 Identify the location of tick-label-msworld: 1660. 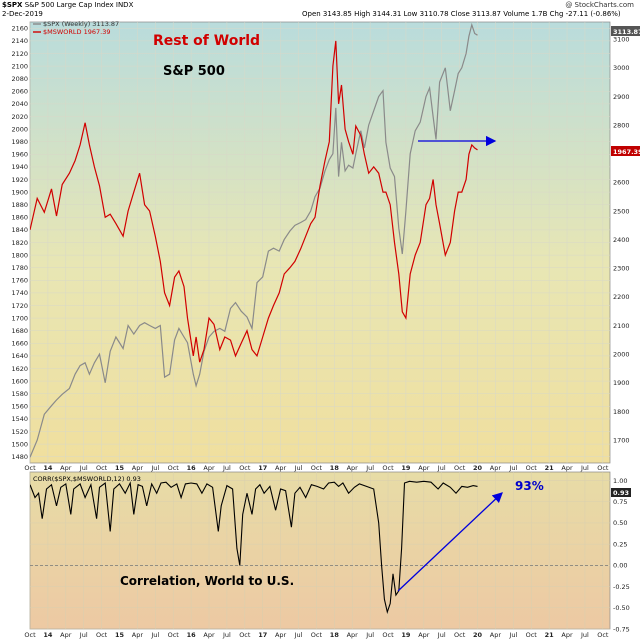
(19, 344).